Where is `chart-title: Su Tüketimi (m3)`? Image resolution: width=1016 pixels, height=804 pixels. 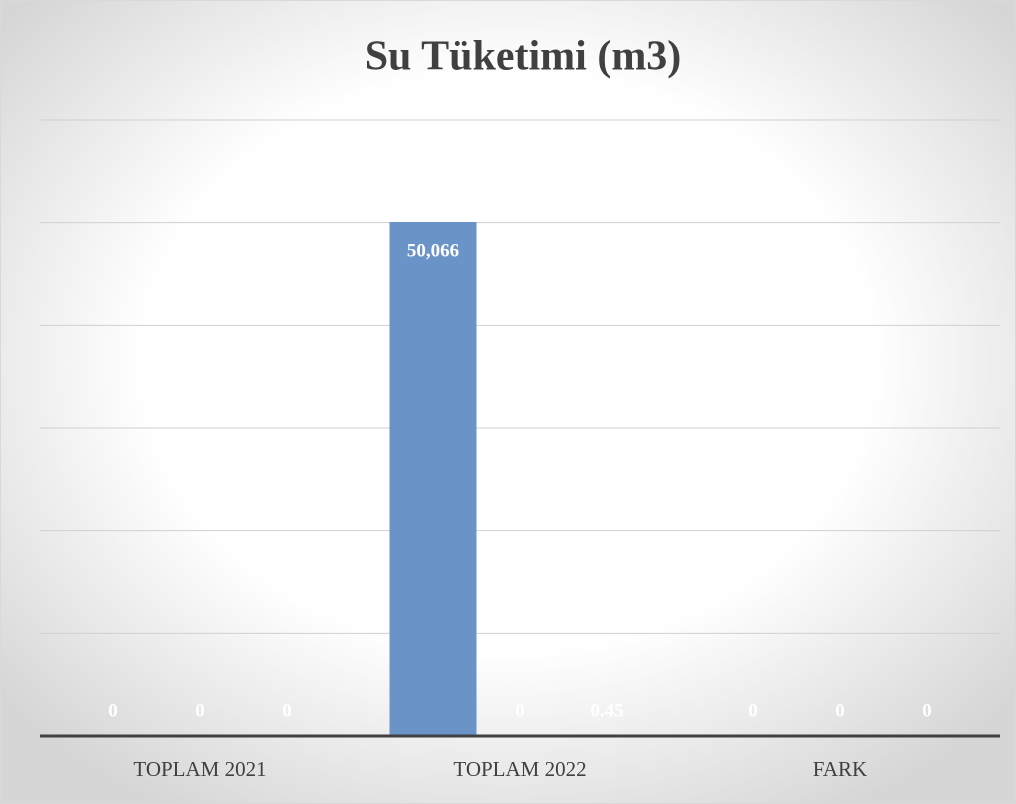
chart-title: Su Tüketimi (m3) is located at coordinates (523, 57).